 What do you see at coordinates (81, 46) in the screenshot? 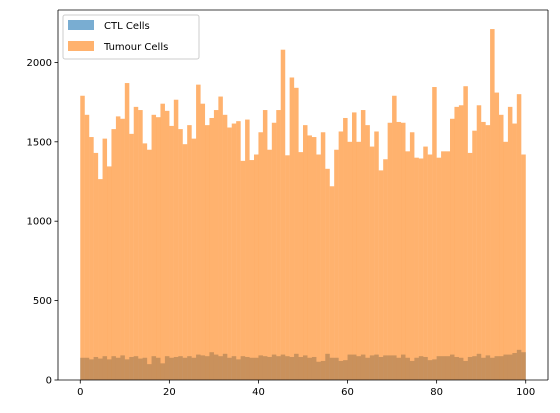
I see `legend-swatch-tumour` at bounding box center [81, 46].